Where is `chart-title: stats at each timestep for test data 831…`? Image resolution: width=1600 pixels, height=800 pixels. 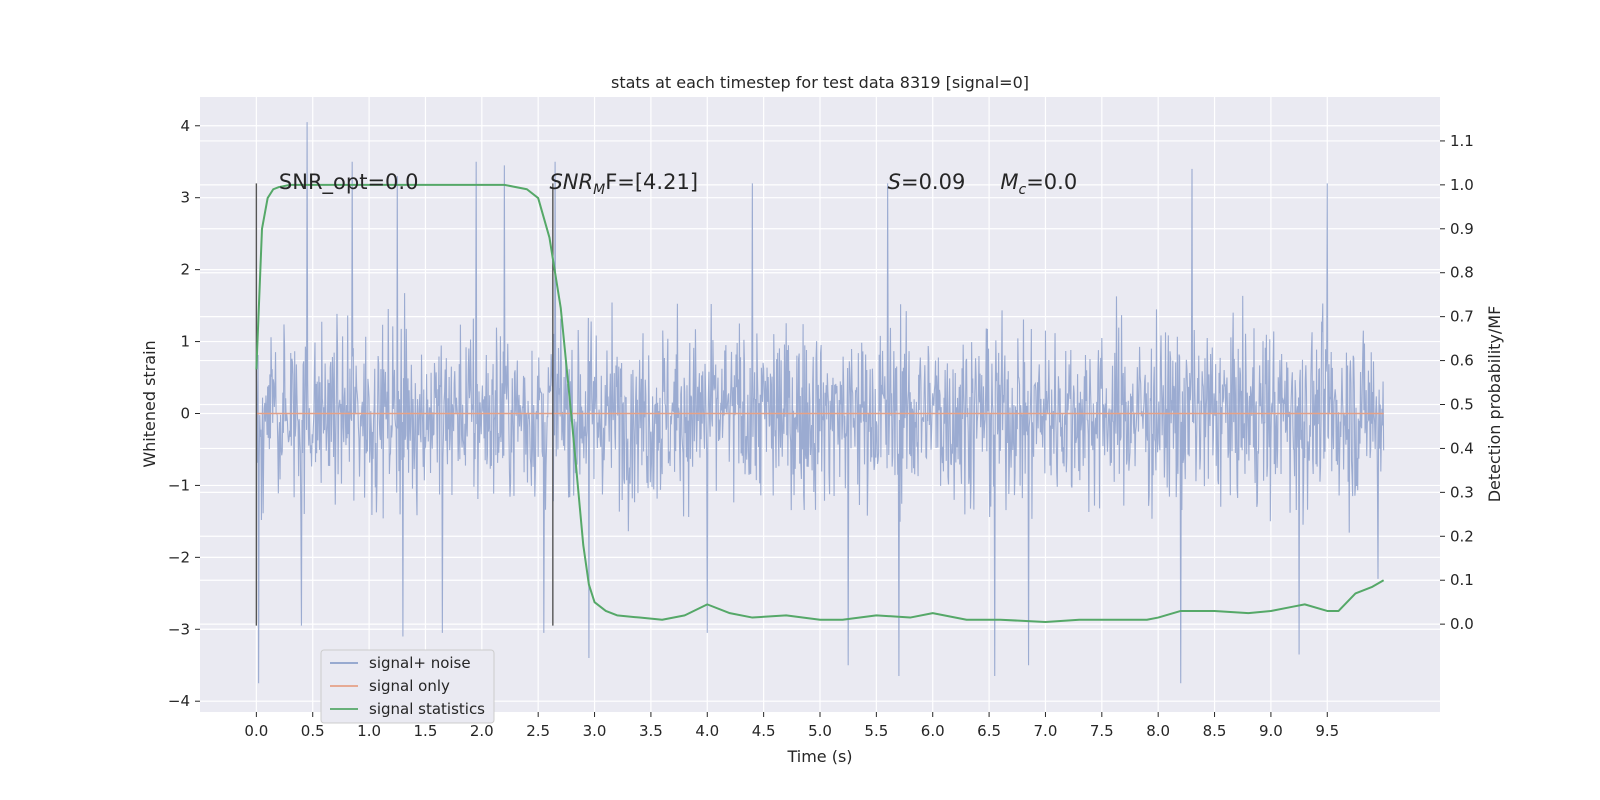
chart-title: stats at each timestep for test data 831… is located at coordinates (820, 82).